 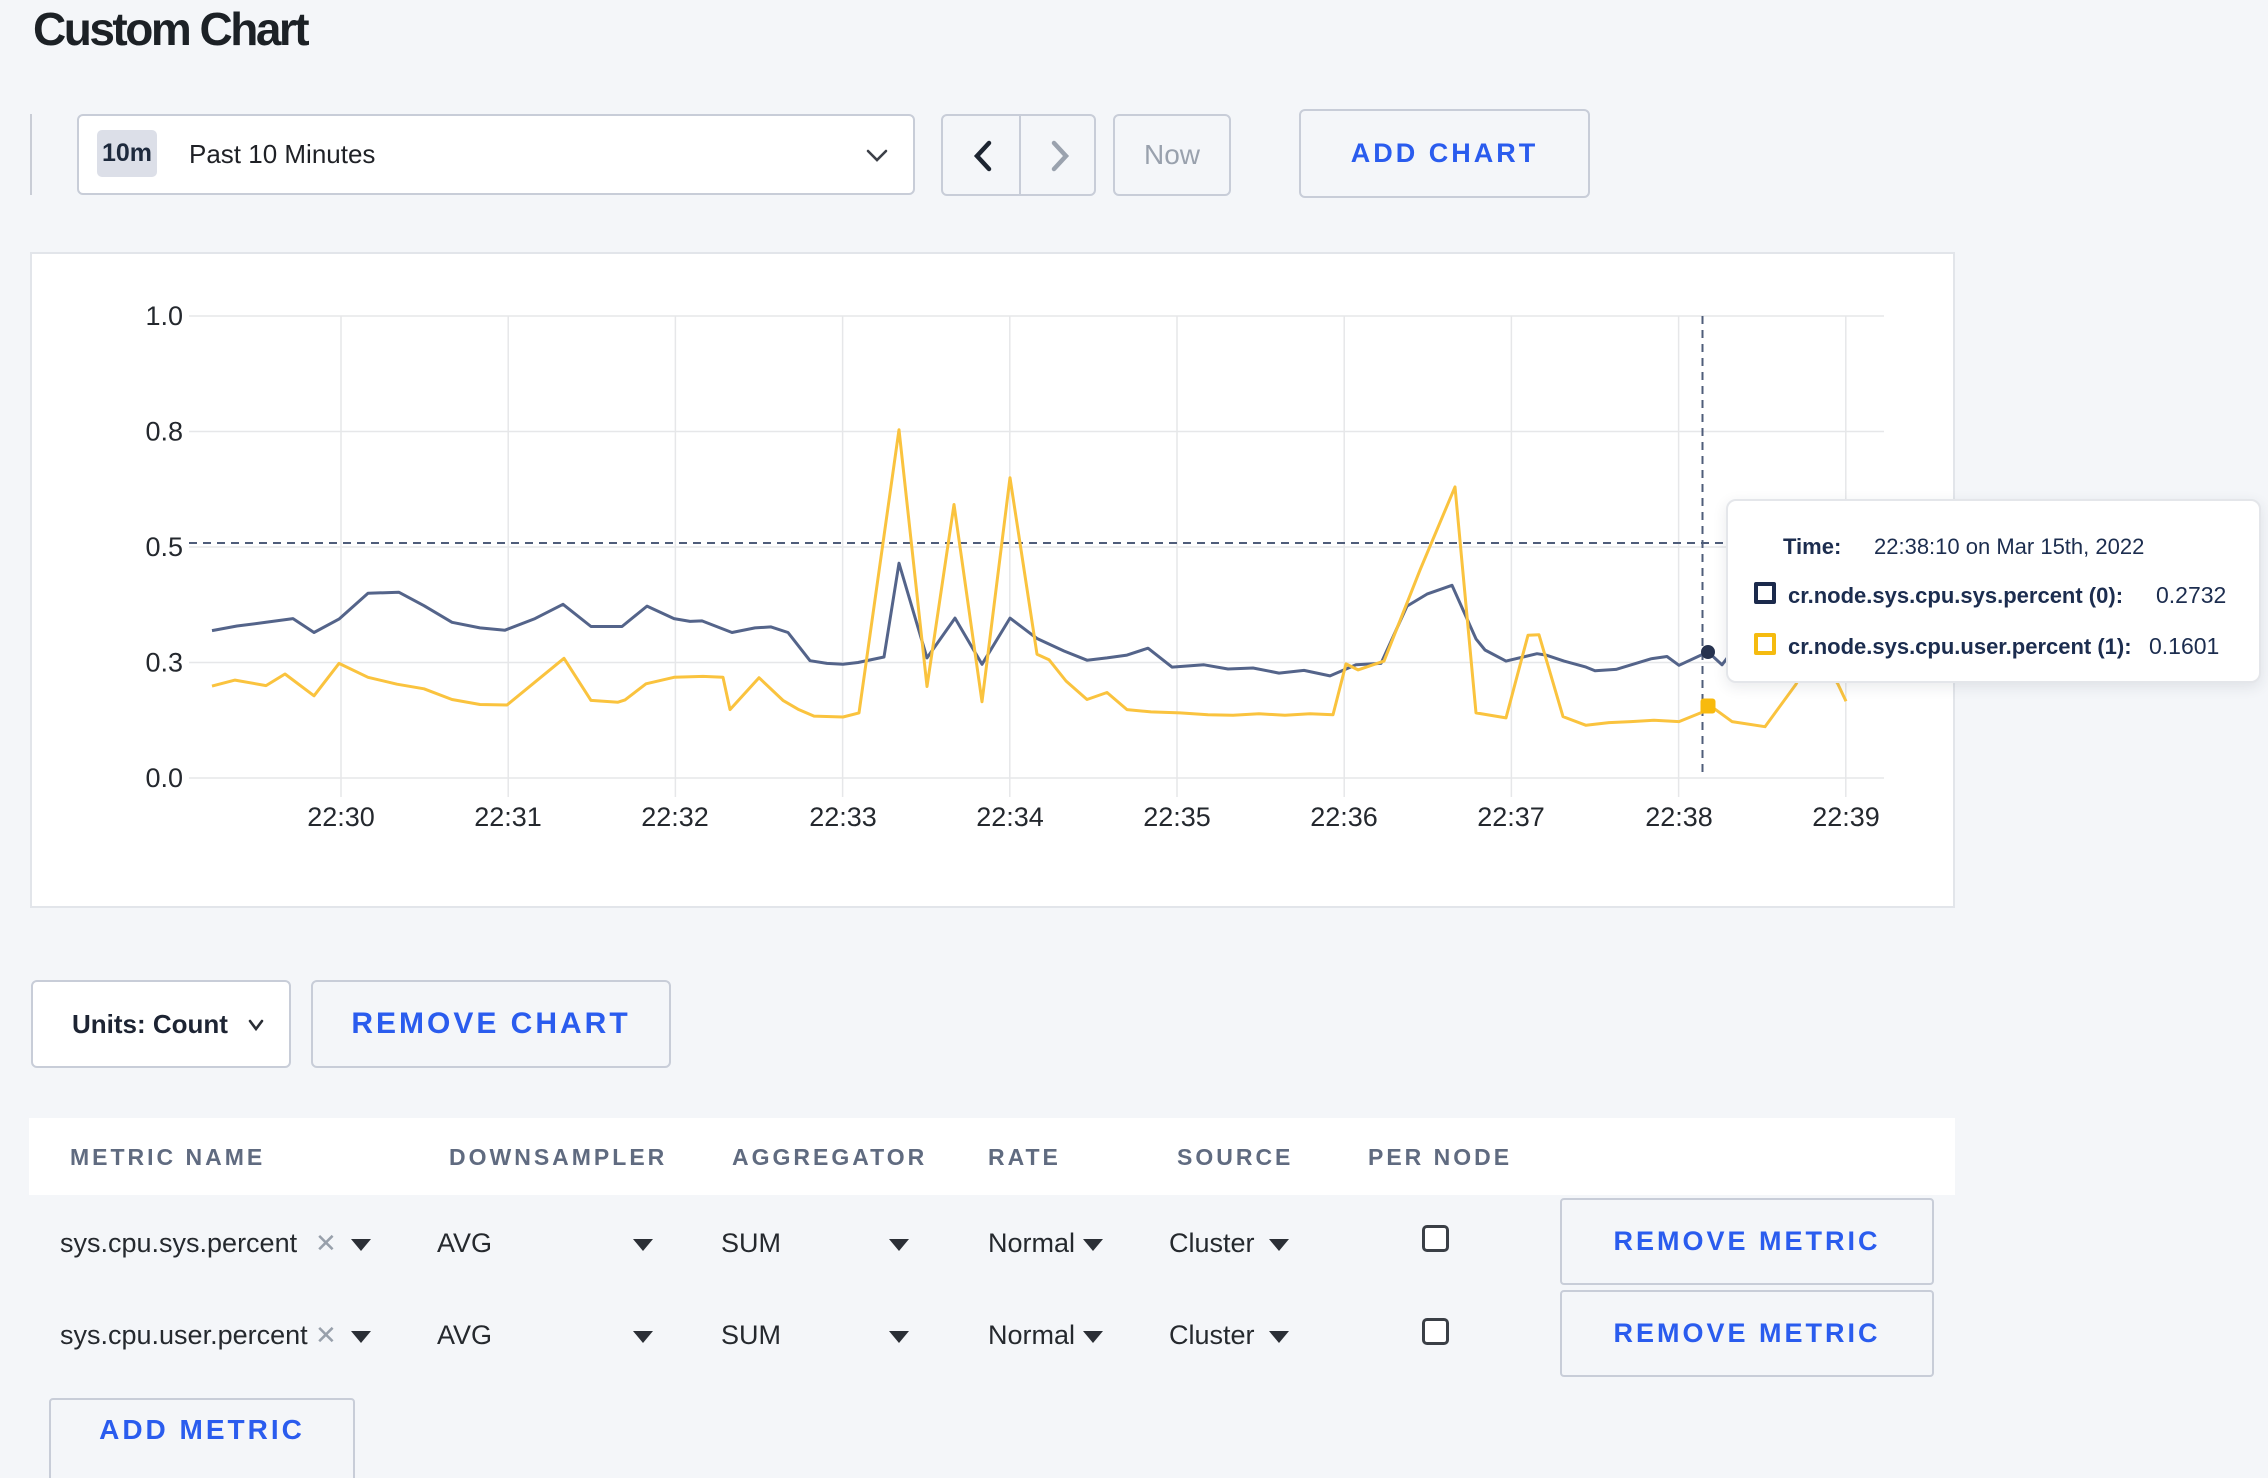 I want to click on svg-text: 22:31, so click(x=508, y=817).